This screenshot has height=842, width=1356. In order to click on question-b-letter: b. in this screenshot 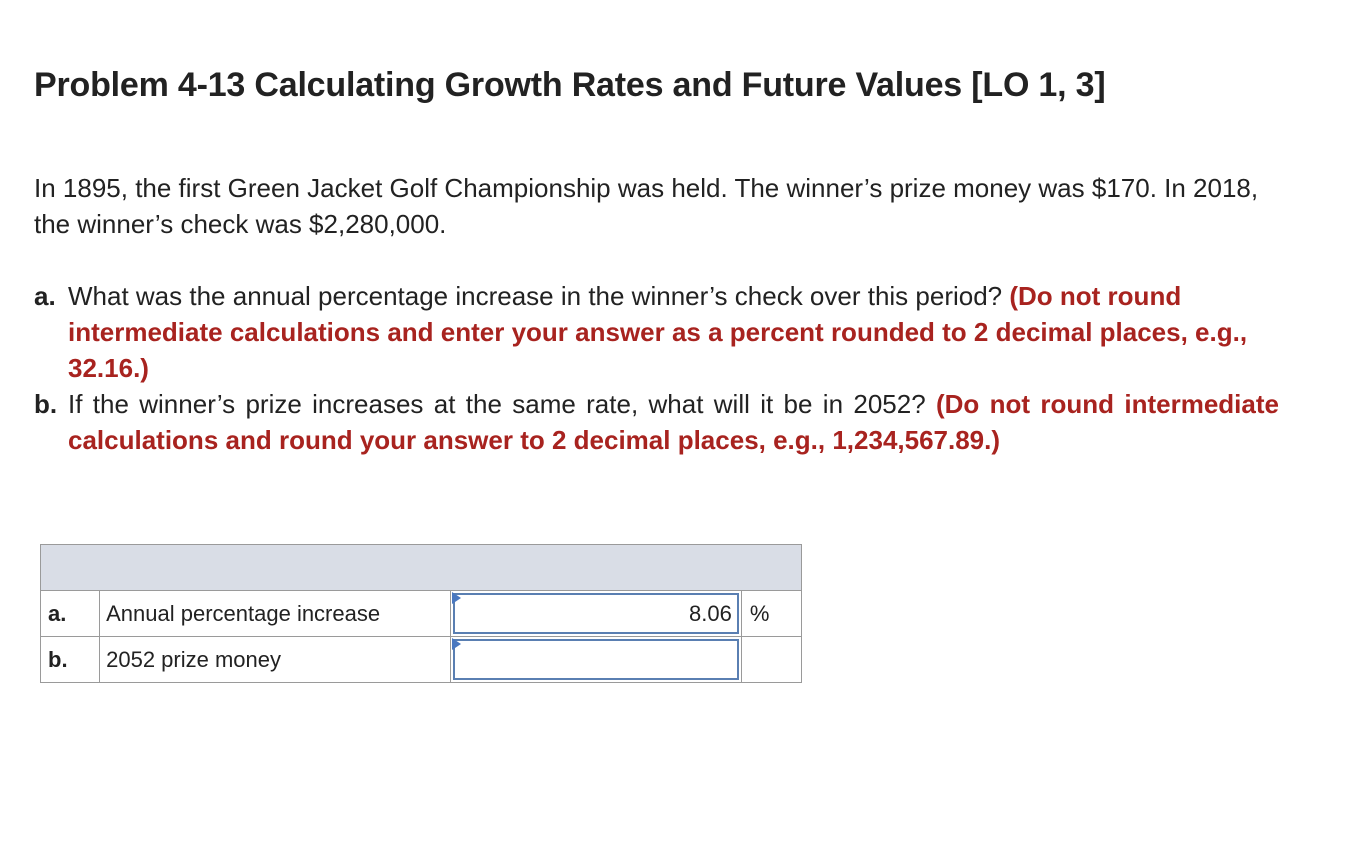, I will do `click(46, 404)`.